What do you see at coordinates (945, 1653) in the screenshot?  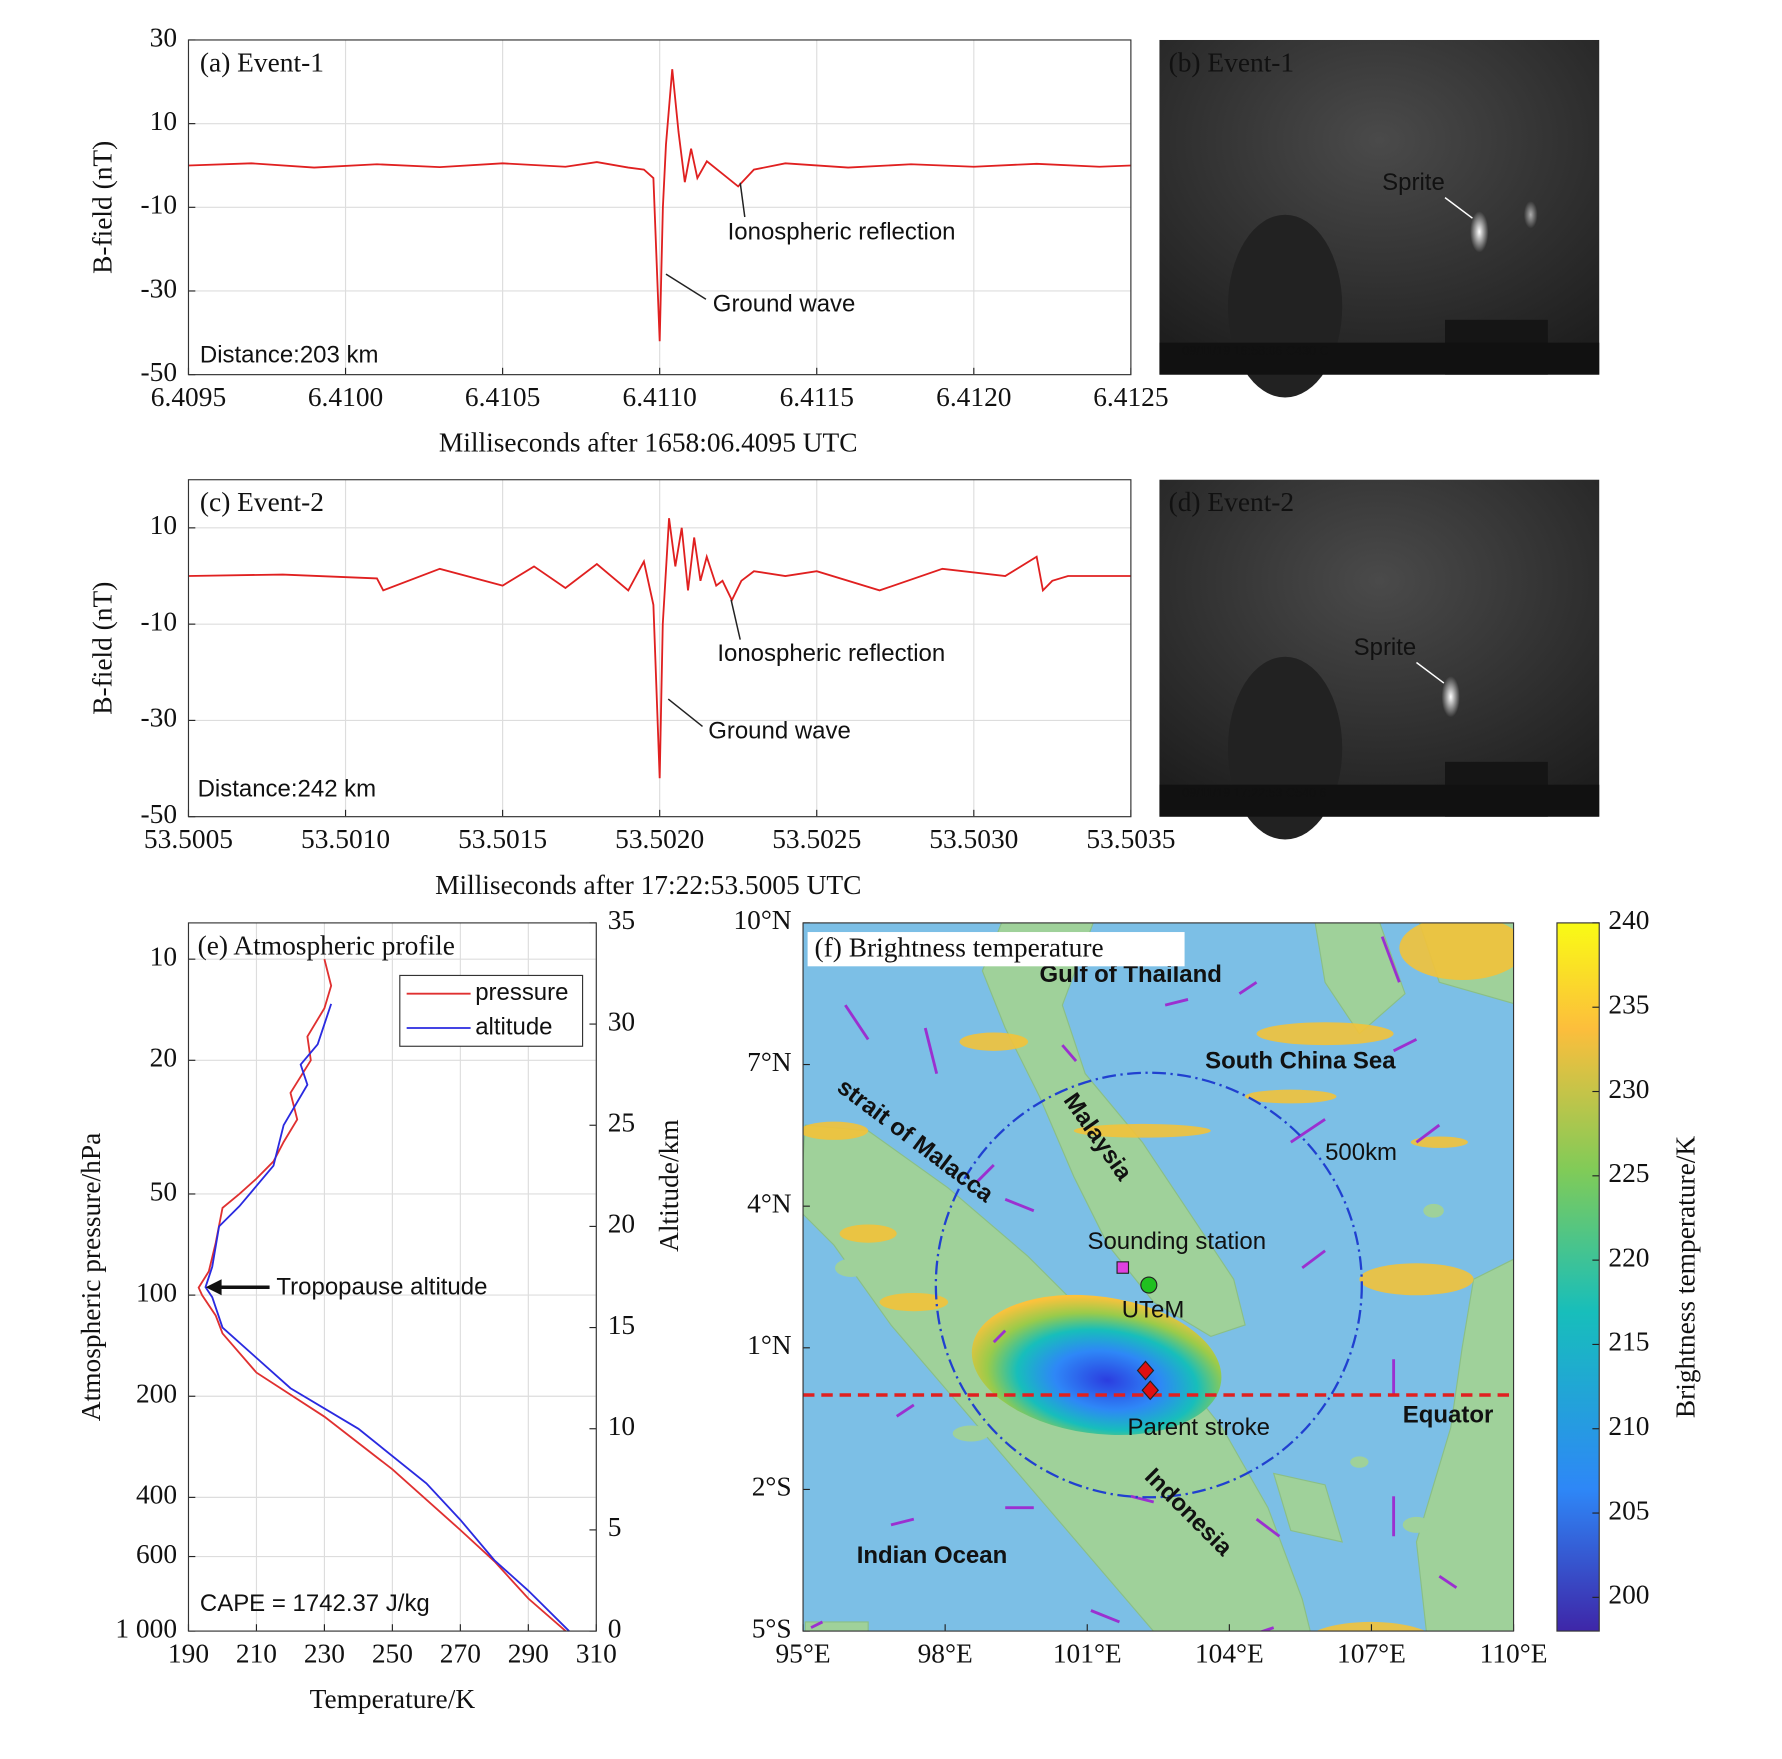 I see `x-tick-label: 98°E` at bounding box center [945, 1653].